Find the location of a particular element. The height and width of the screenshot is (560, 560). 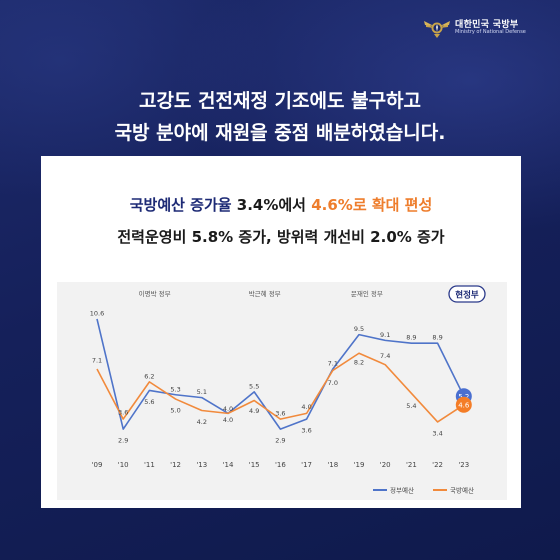

x-tick-label: '09 is located at coordinates (97, 465).